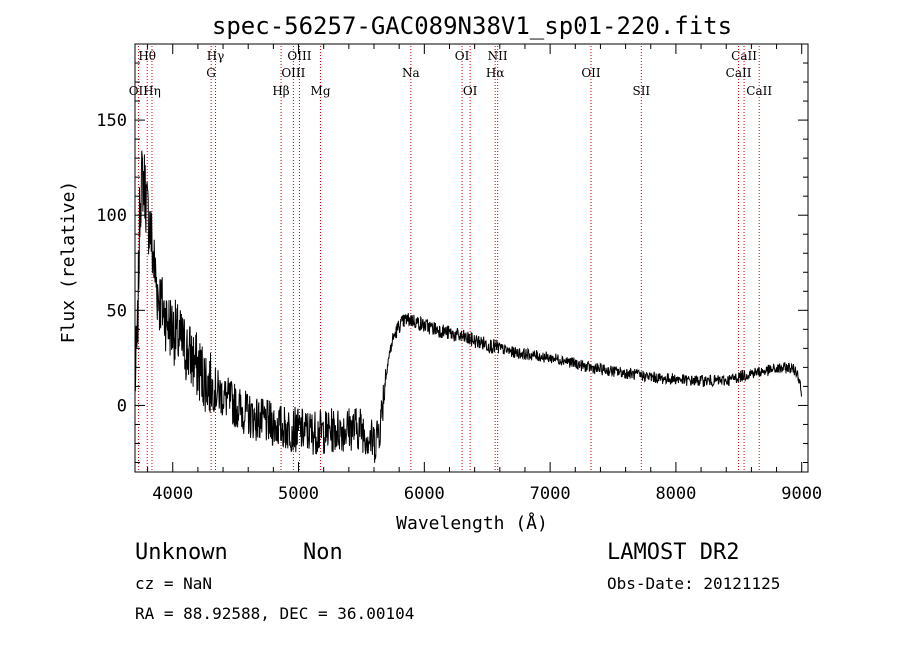  I want to click on line-marker-label: Hβ, so click(280, 91).